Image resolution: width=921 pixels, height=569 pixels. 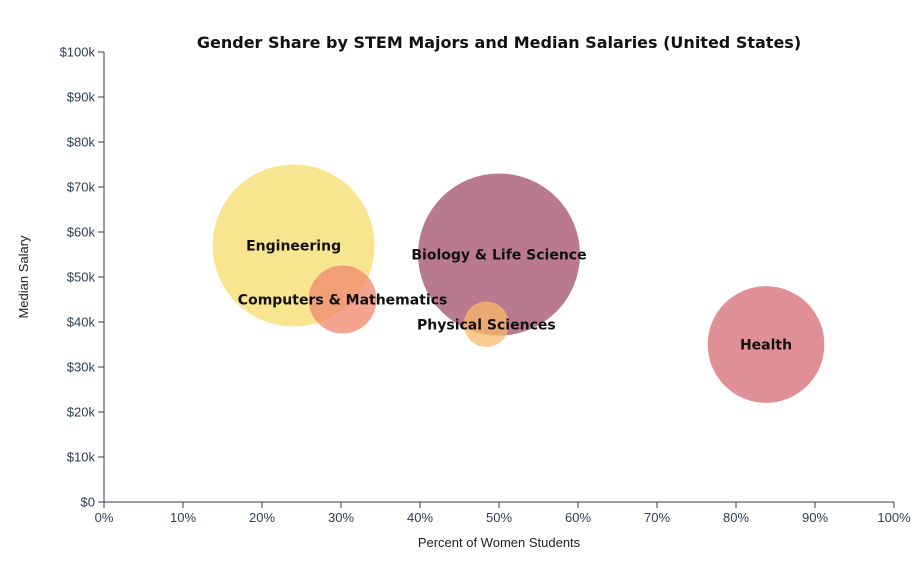 I want to click on x-tick-label: 90%, so click(x=815, y=517).